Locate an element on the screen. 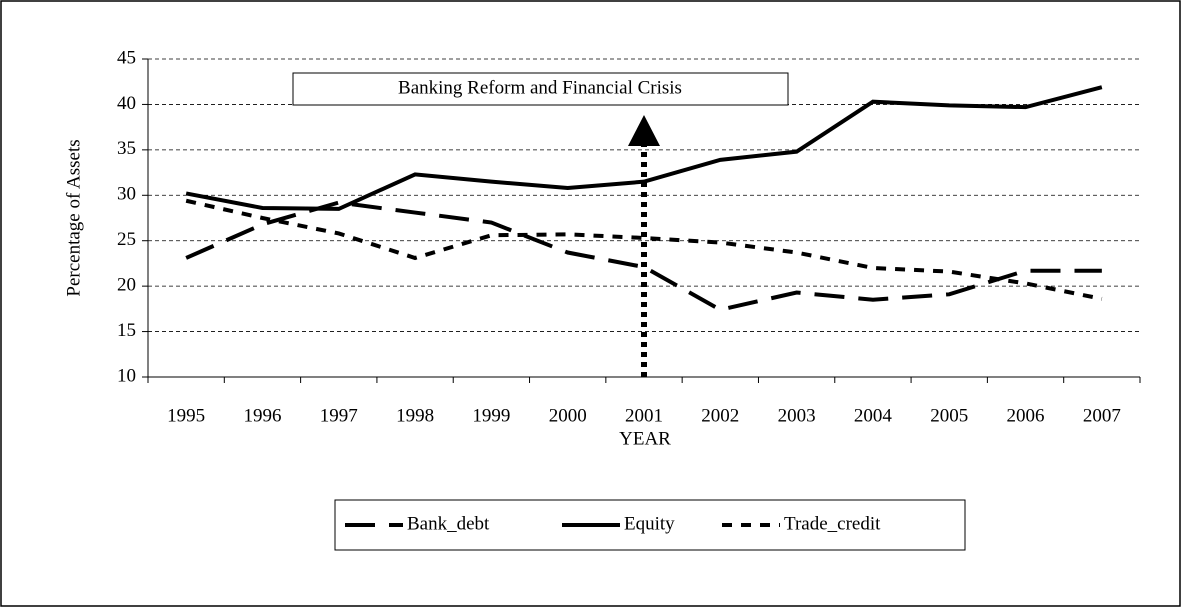 The width and height of the screenshot is (1182, 608). x-tick-label: 2005 is located at coordinates (949, 415).